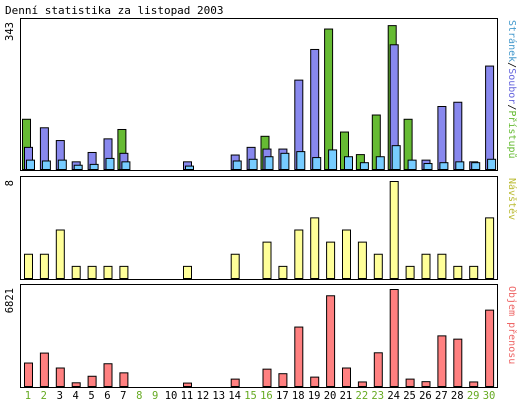 The width and height of the screenshot is (517, 405). I want to click on bar-Objem přenosu-day-21, so click(346, 377).